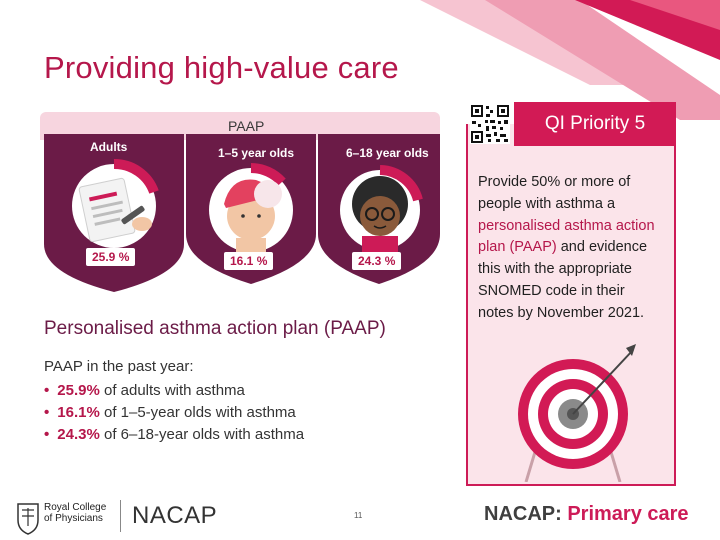 Image resolution: width=720 pixels, height=540 pixels. I want to click on page-title: Providing high-value care, so click(221, 67).